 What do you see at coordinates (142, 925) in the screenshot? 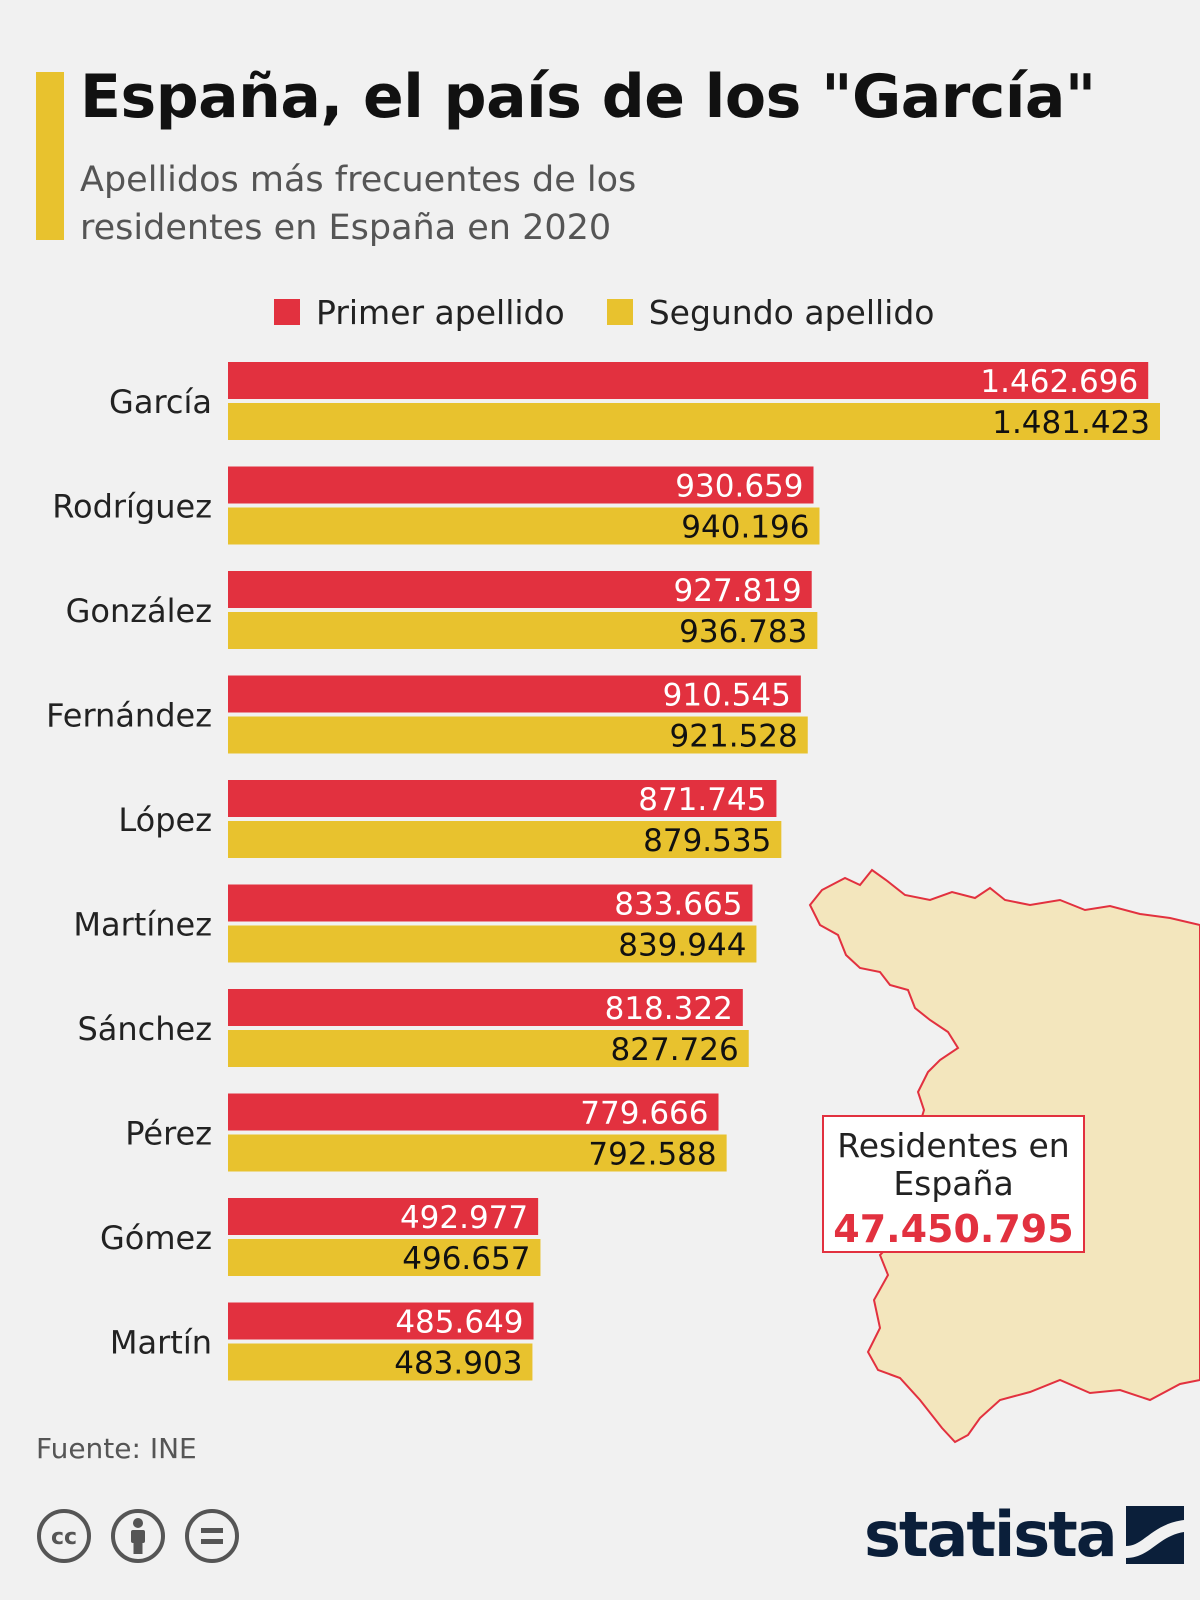
I see `category-label: Martínez` at bounding box center [142, 925].